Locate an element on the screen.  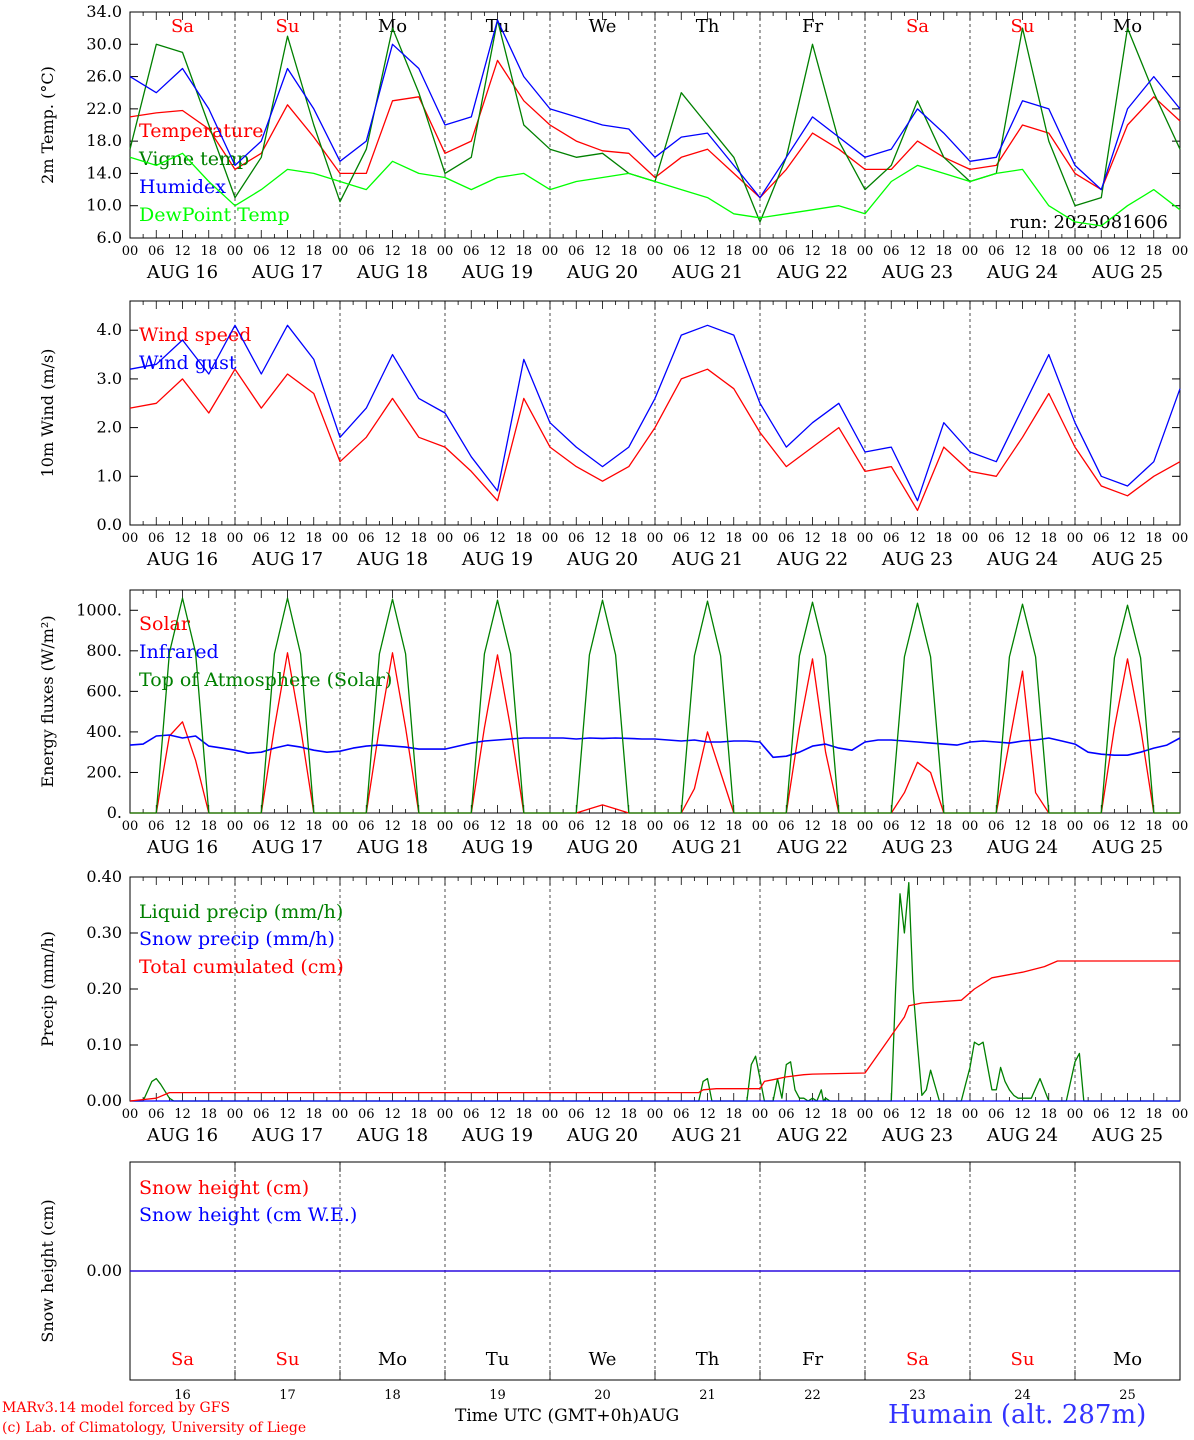
panel-1-date-label: AUG 25 is located at coordinates (1127, 272).